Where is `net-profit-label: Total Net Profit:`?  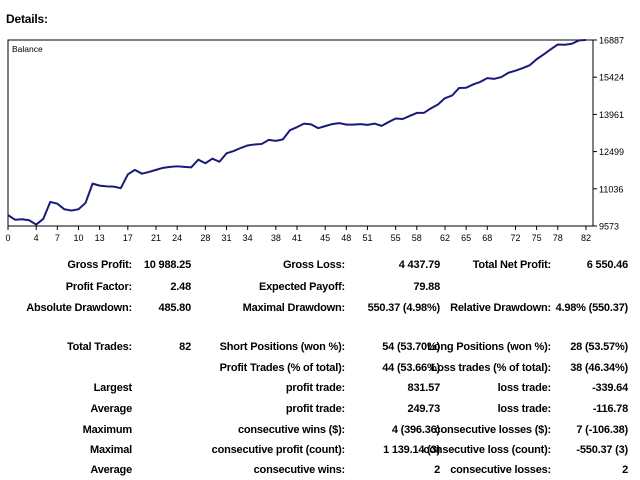 net-profit-label: Total Net Profit: is located at coordinates (511, 265).